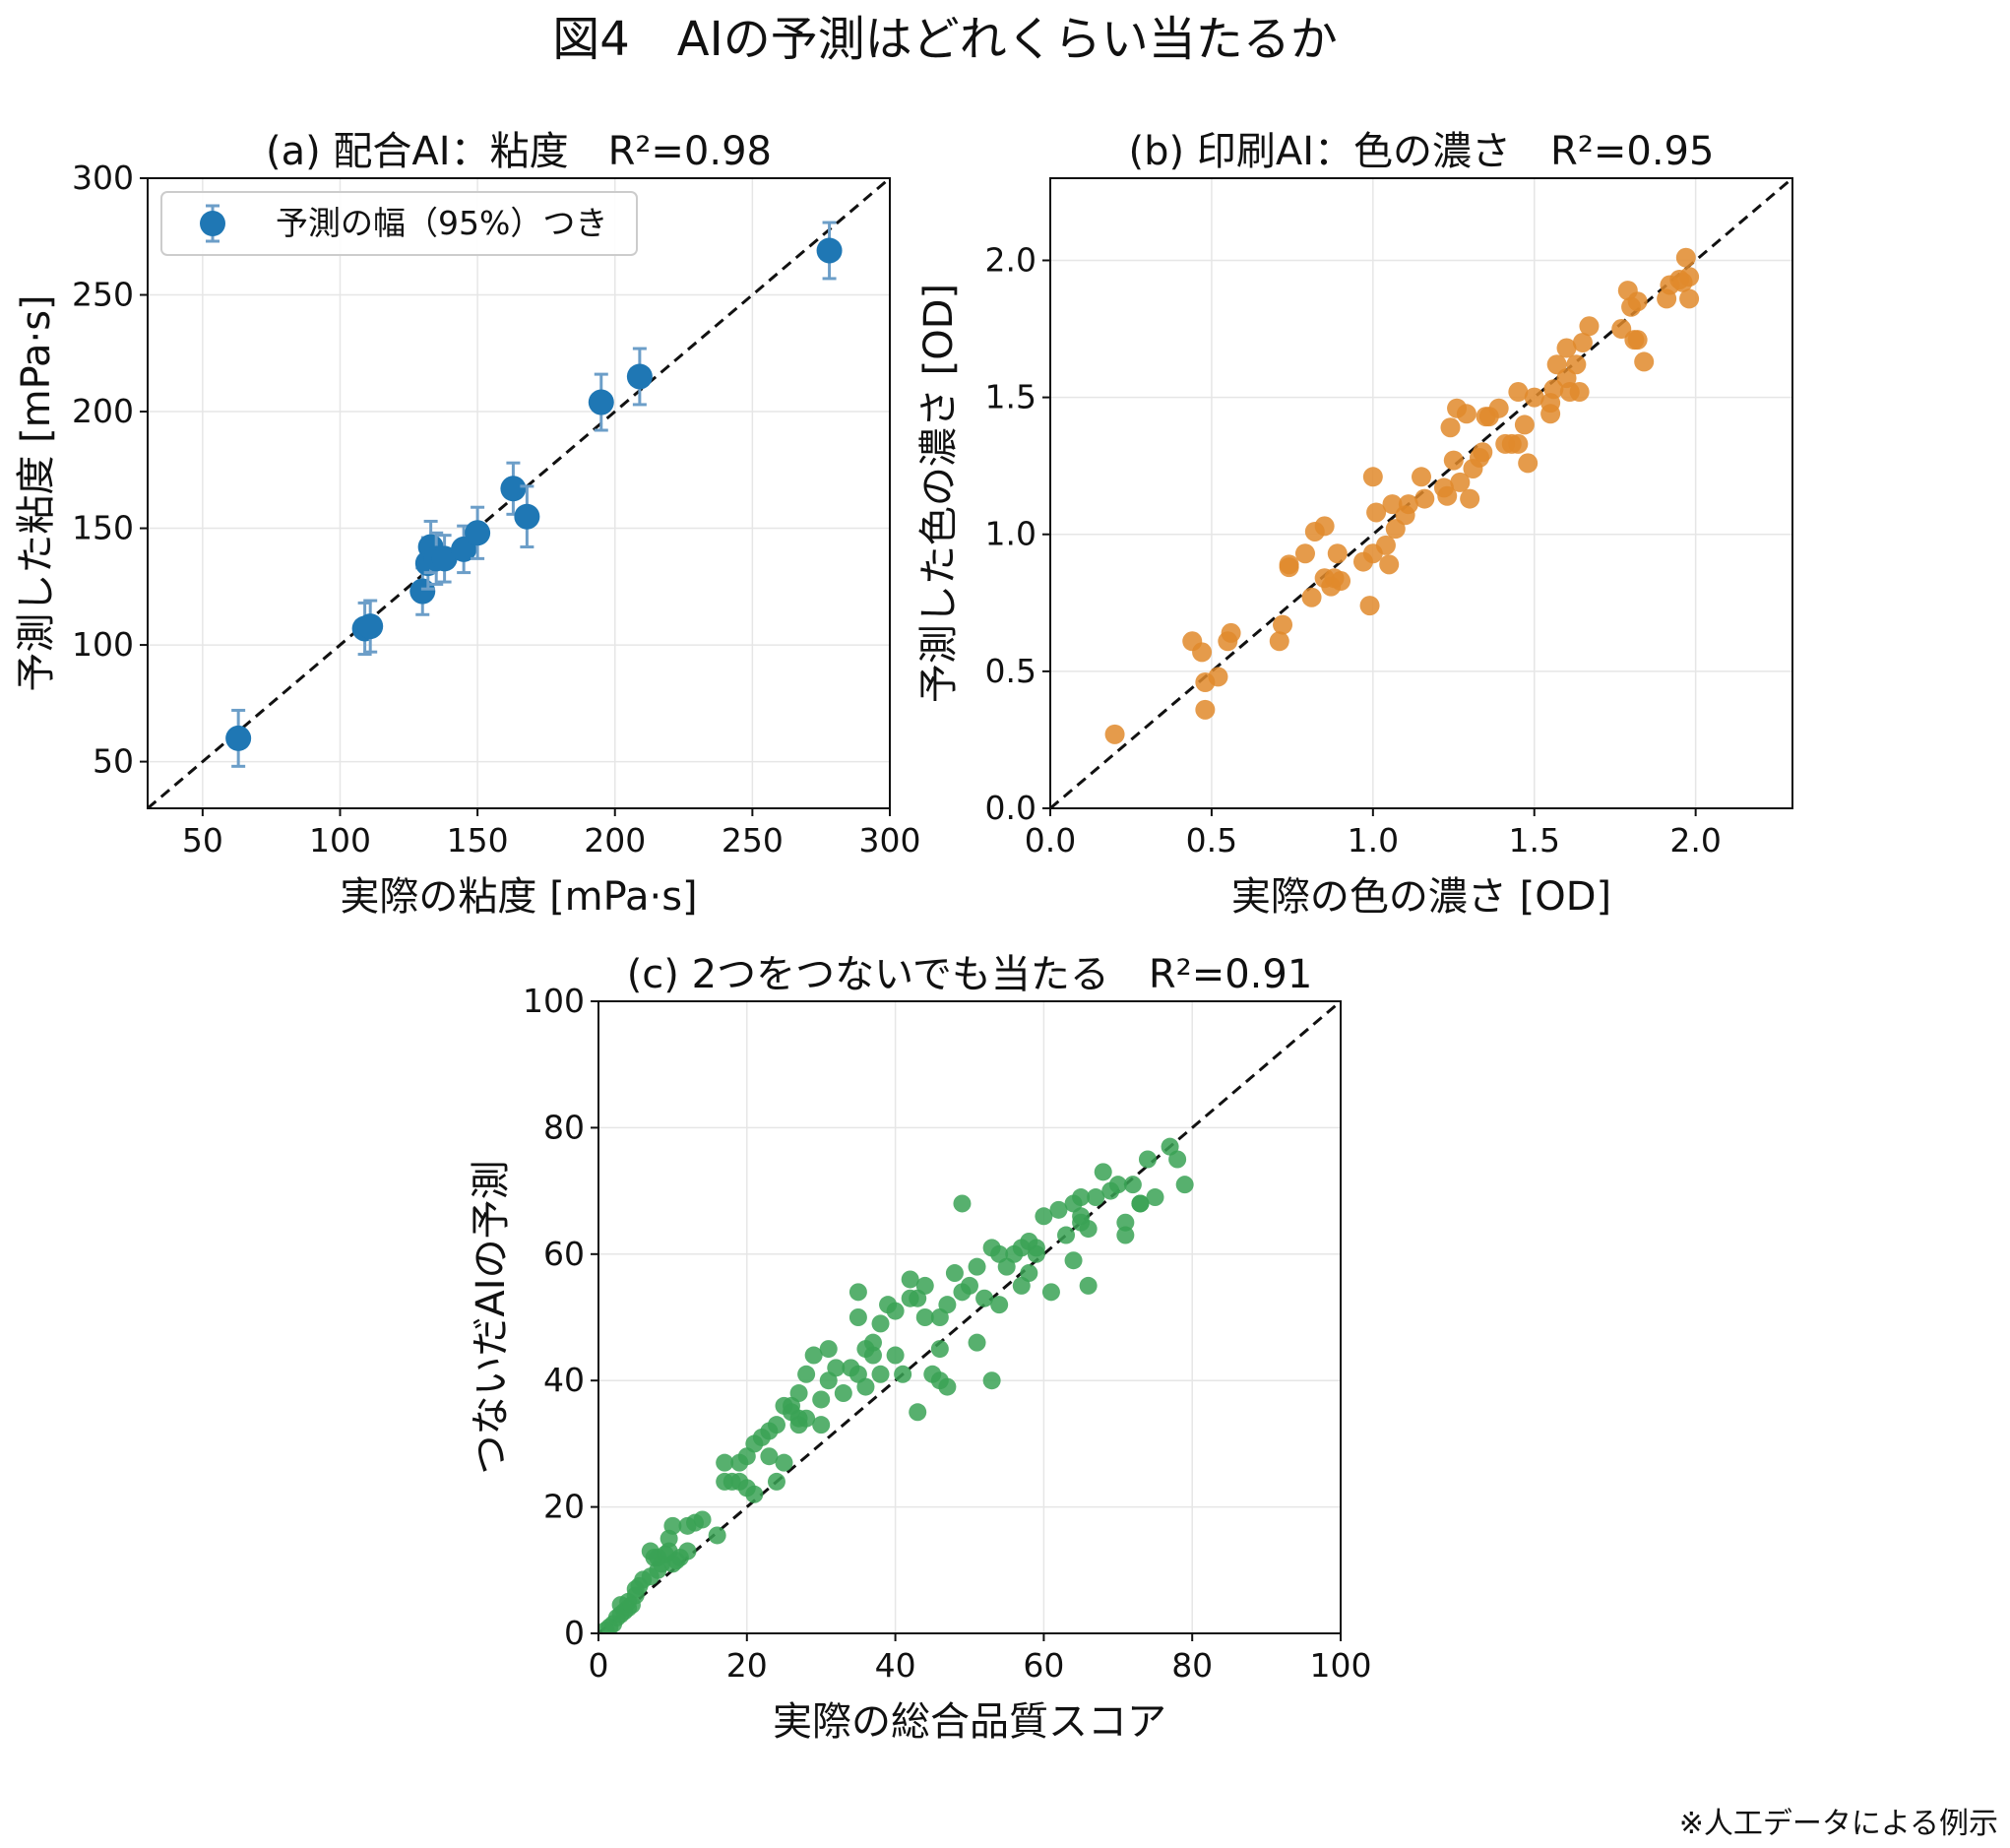 The image size is (2010, 1848). What do you see at coordinates (1533, 840) in the screenshot?
I see `x-tick-label: 1.5` at bounding box center [1533, 840].